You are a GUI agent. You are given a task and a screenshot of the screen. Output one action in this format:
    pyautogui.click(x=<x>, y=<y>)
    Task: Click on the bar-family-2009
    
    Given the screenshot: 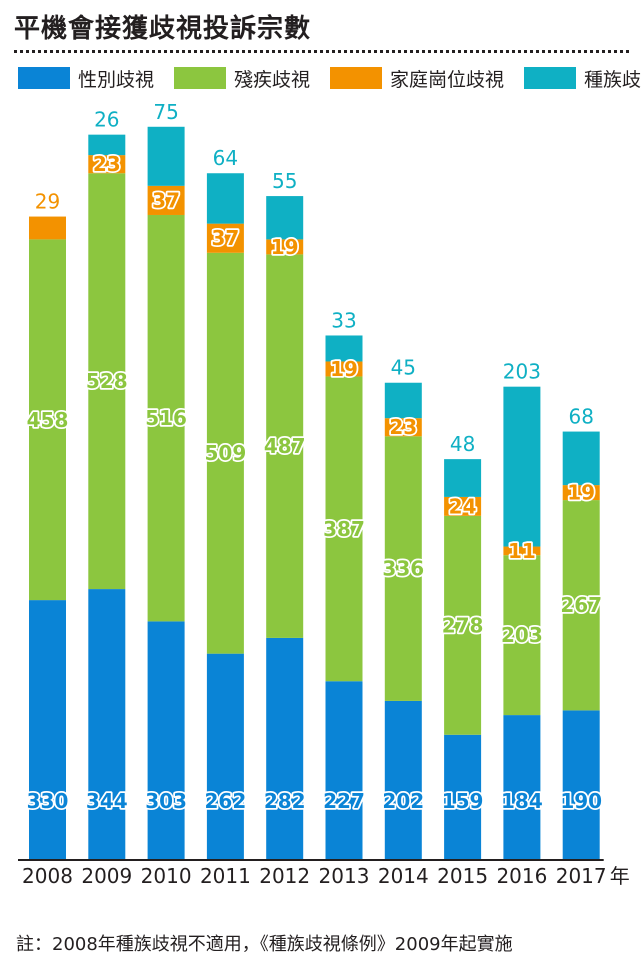 What is the action you would take?
    pyautogui.click(x=107, y=164)
    